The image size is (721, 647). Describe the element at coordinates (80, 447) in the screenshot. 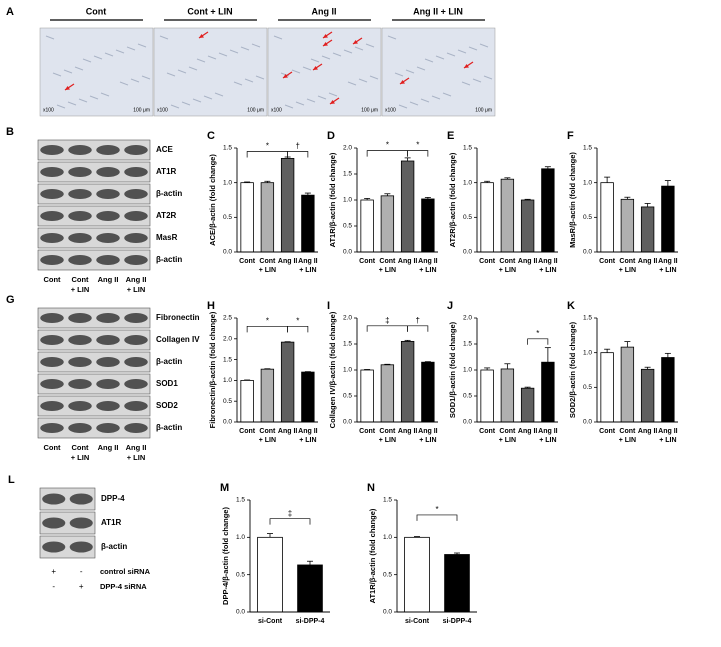

I see `lane-label: Cont` at that location.